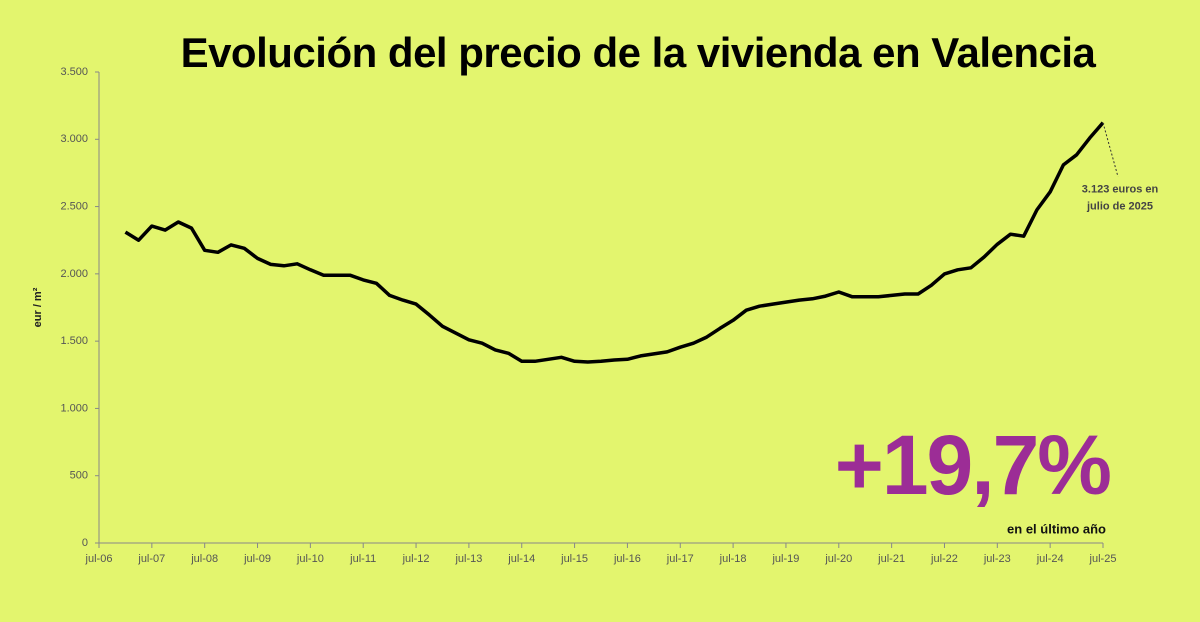  What do you see at coordinates (627, 559) in the screenshot?
I see `x-tick-label: jul-16` at bounding box center [627, 559].